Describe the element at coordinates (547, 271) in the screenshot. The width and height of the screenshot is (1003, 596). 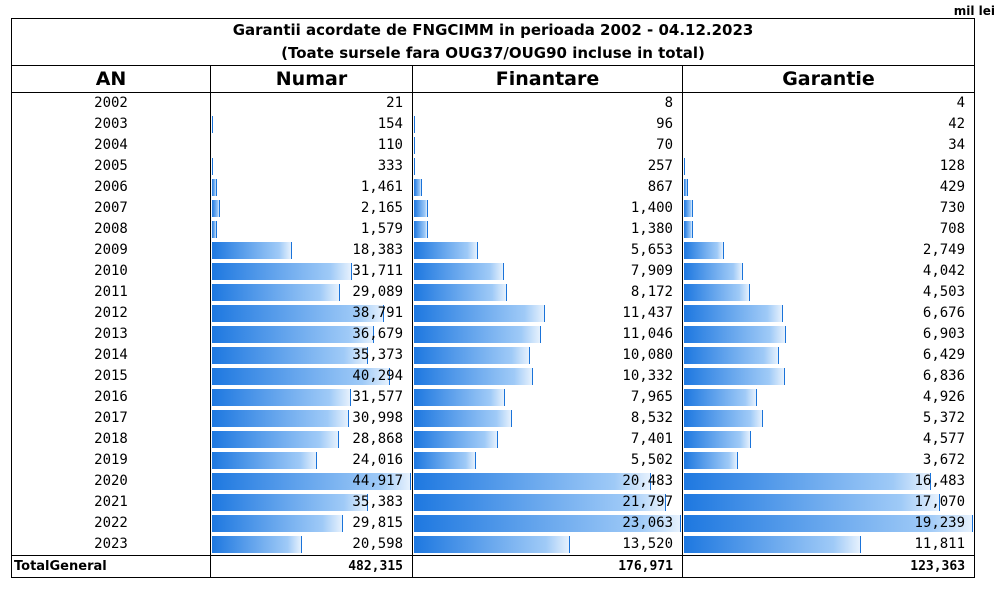
I see `finantare-cell: 7,909` at that location.